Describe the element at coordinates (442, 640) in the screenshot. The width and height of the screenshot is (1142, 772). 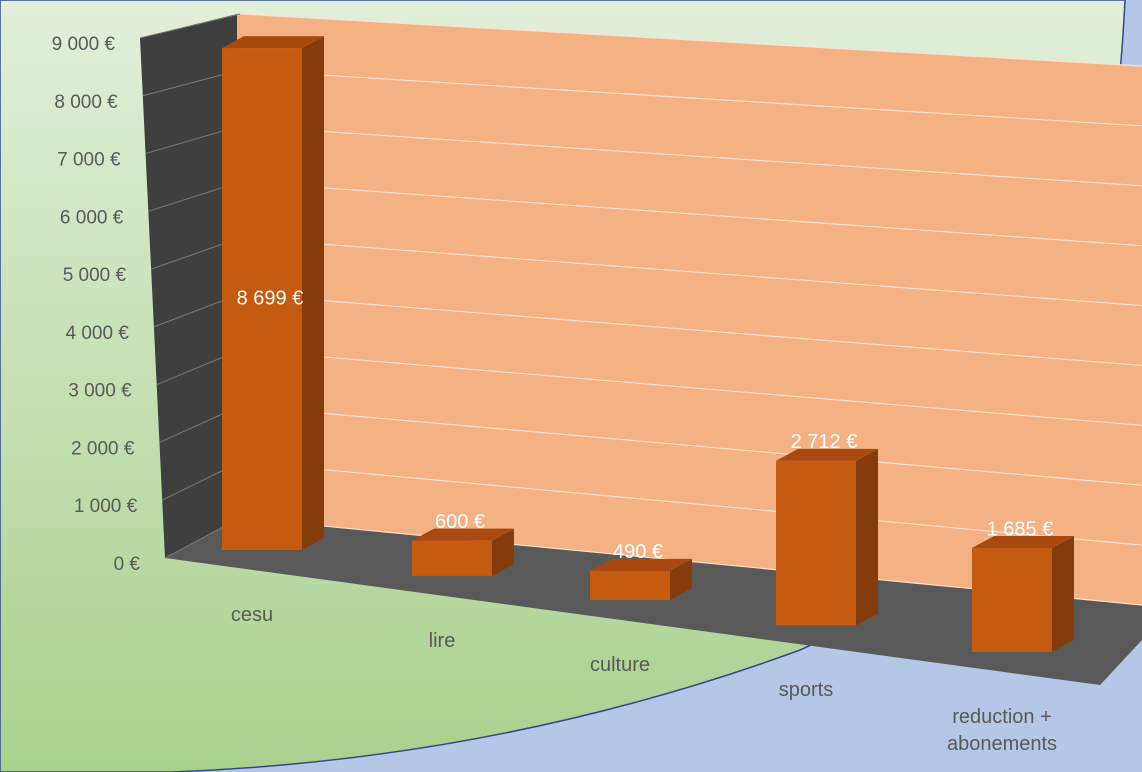
I see `x-tick-label: lire` at that location.